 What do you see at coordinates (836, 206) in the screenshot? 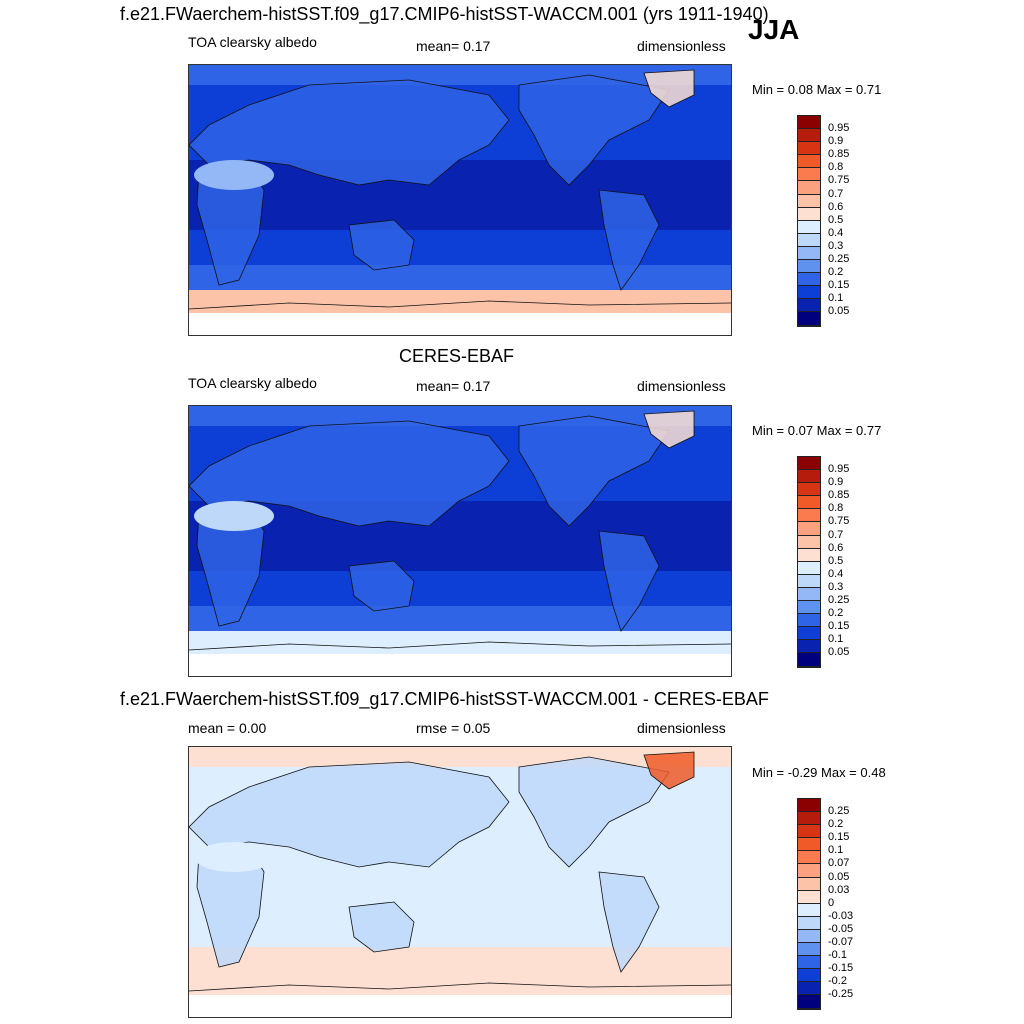
I see `colorbar-tick-label: 0.6` at bounding box center [836, 206].